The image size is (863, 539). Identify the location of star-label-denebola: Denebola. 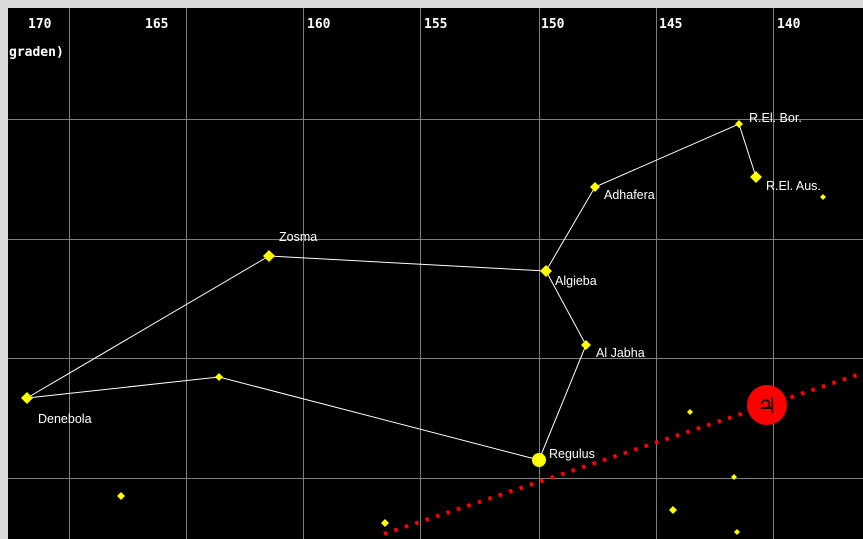
(65, 419).